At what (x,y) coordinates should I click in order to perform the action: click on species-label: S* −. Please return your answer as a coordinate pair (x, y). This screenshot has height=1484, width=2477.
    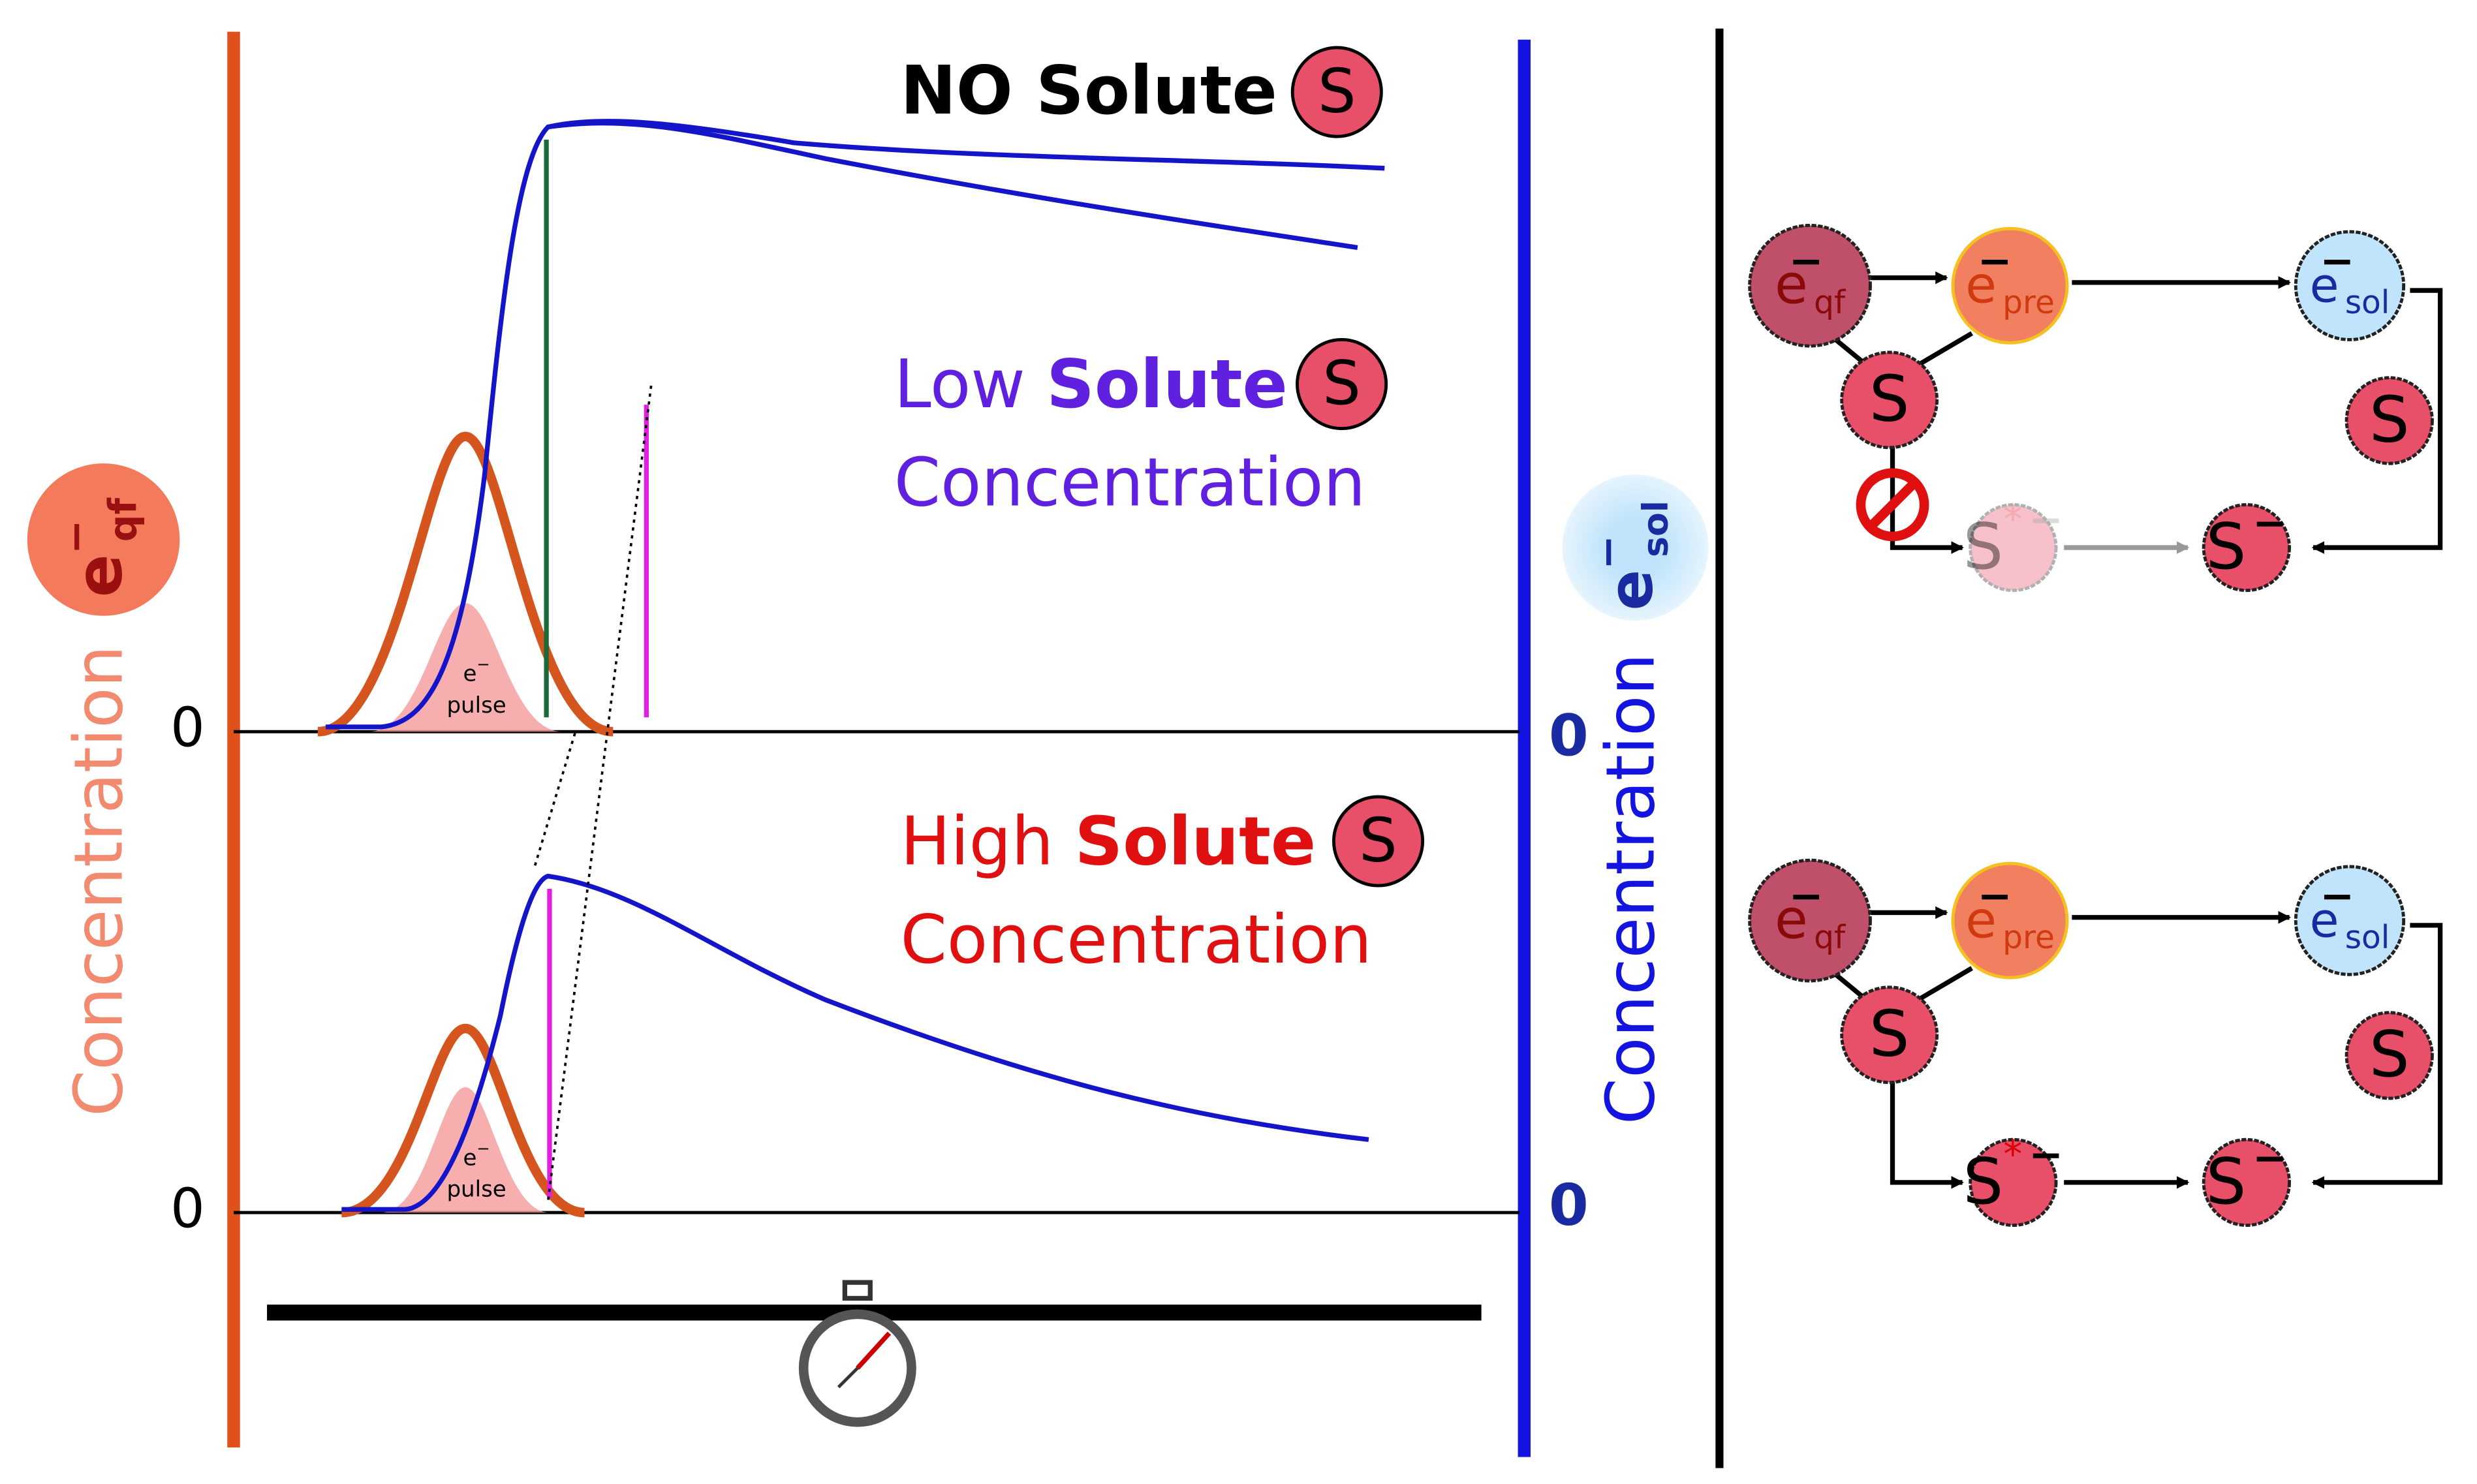
    Looking at the image, I should click on (2013, 539).